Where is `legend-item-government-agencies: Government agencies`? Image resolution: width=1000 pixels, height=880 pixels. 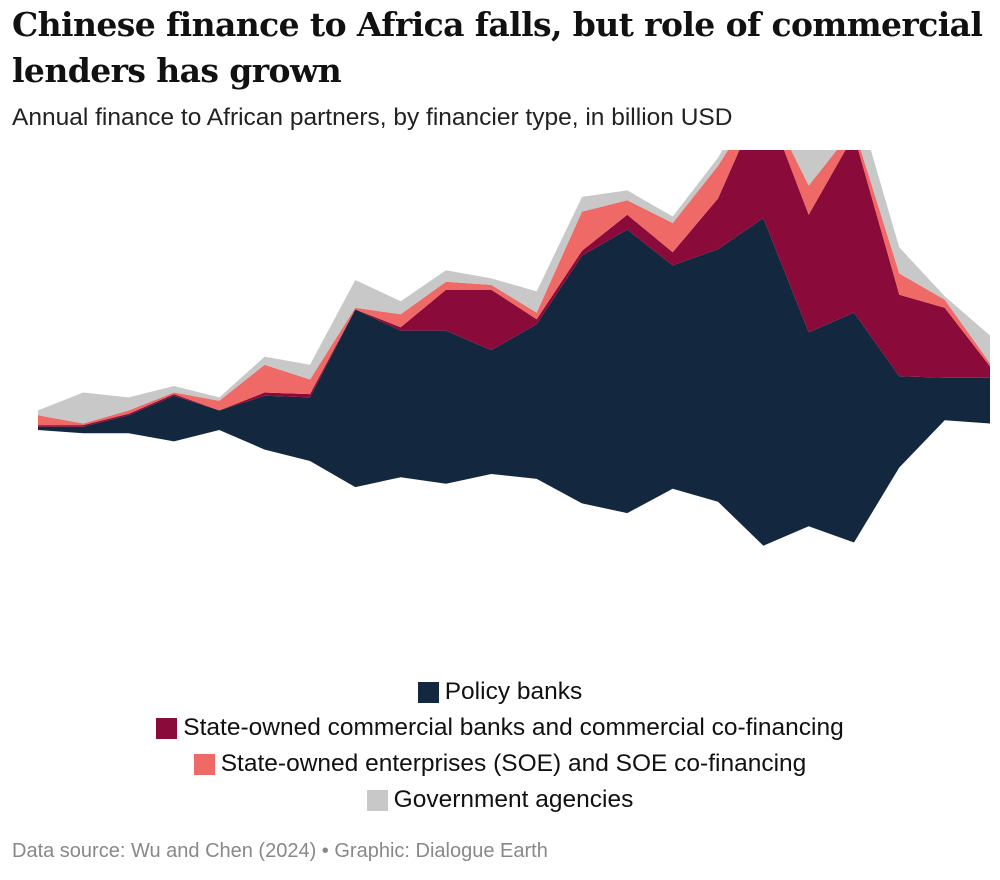 legend-item-government-agencies: Government agencies is located at coordinates (500, 800).